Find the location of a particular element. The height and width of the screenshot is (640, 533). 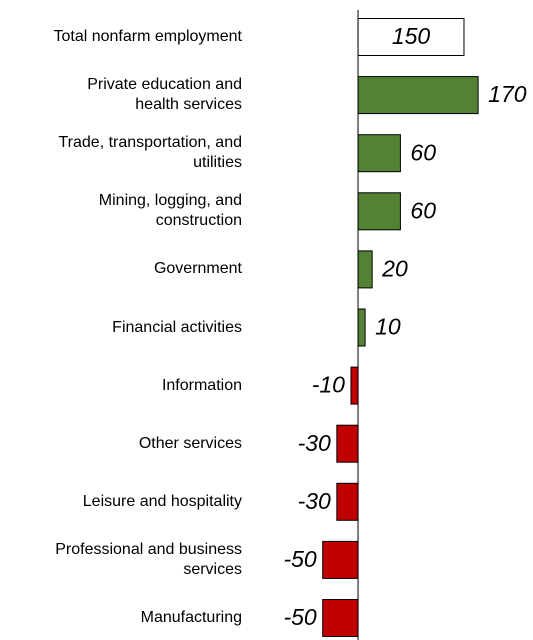

category-label: Trade, transportation, and utilities is located at coordinates (150, 153).